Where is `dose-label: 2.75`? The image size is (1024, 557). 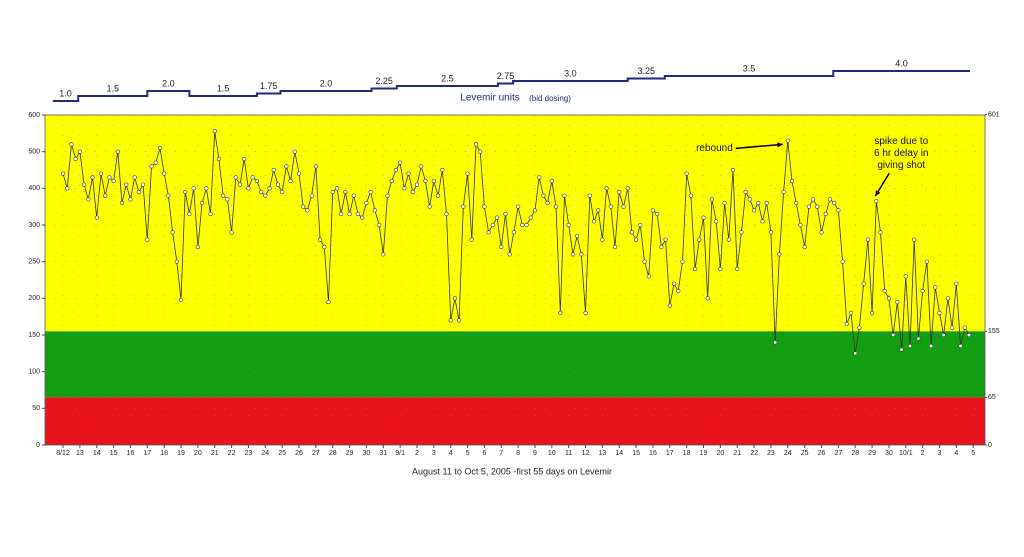 dose-label: 2.75 is located at coordinates (506, 76).